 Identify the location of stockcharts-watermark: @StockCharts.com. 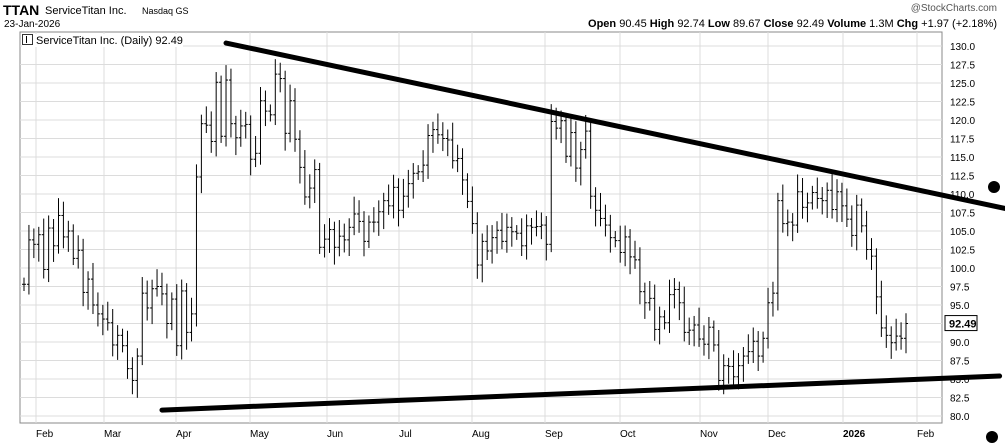
(953, 8).